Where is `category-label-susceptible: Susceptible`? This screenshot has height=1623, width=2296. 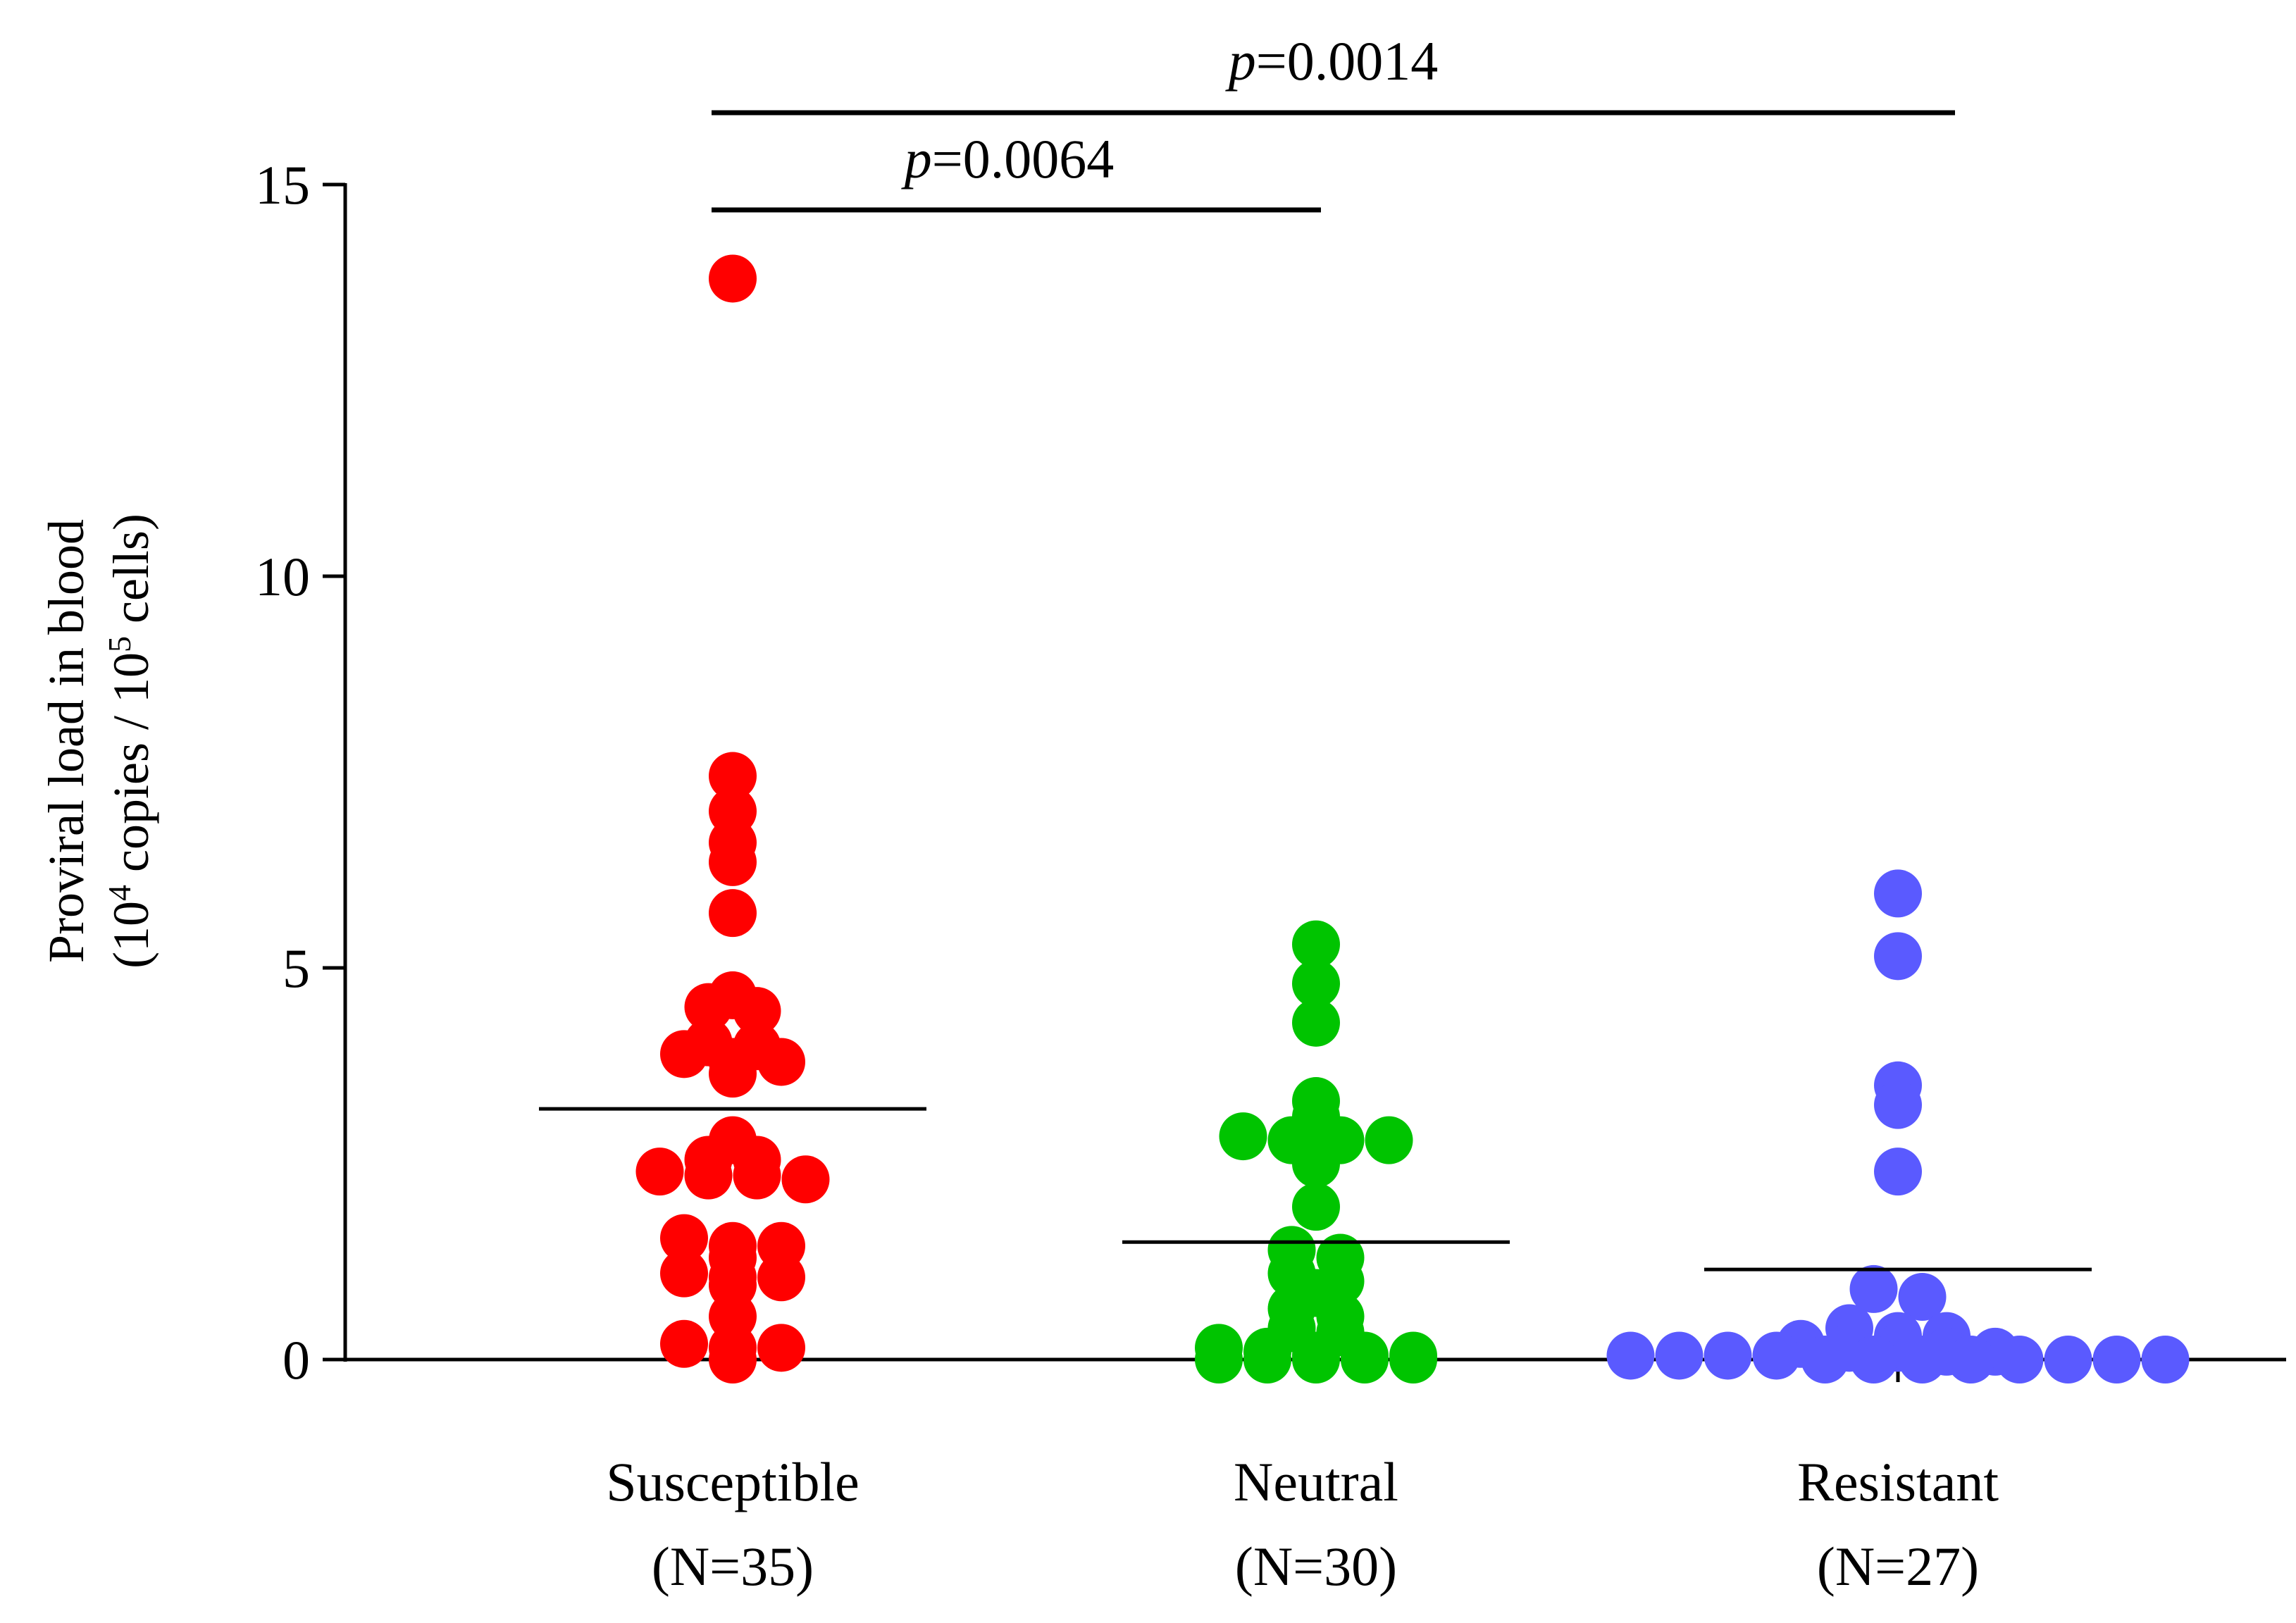
category-label-susceptible: Susceptible is located at coordinates (733, 1482).